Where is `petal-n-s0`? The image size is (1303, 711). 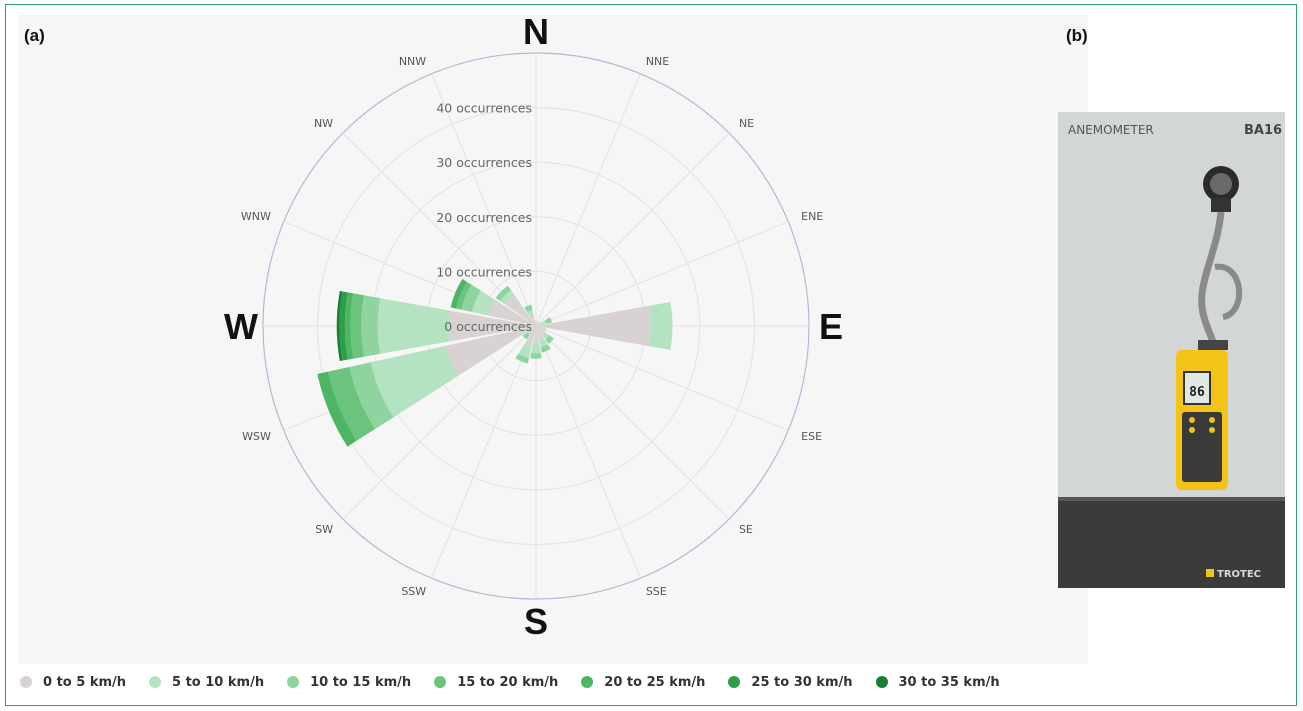 petal-n-s0 is located at coordinates (536, 323).